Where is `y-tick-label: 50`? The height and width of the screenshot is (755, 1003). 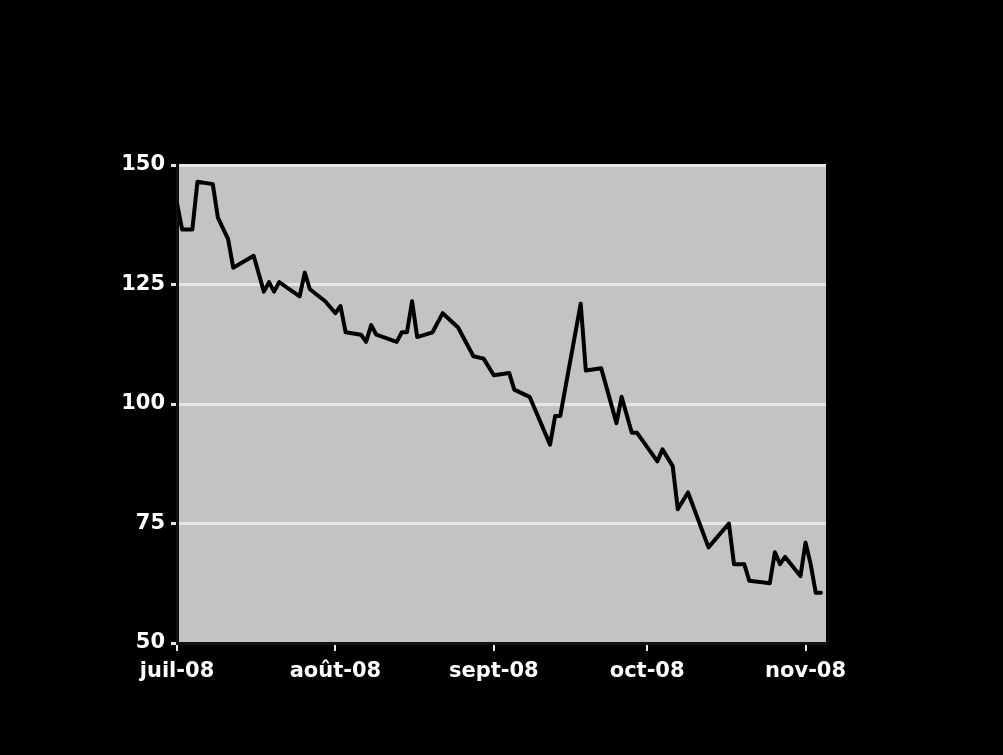 y-tick-label: 50 is located at coordinates (150, 641).